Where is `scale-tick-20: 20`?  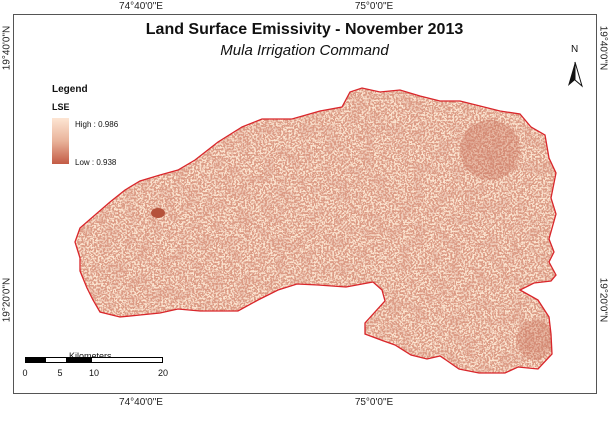
scale-tick-20: 20 is located at coordinates (163, 373).